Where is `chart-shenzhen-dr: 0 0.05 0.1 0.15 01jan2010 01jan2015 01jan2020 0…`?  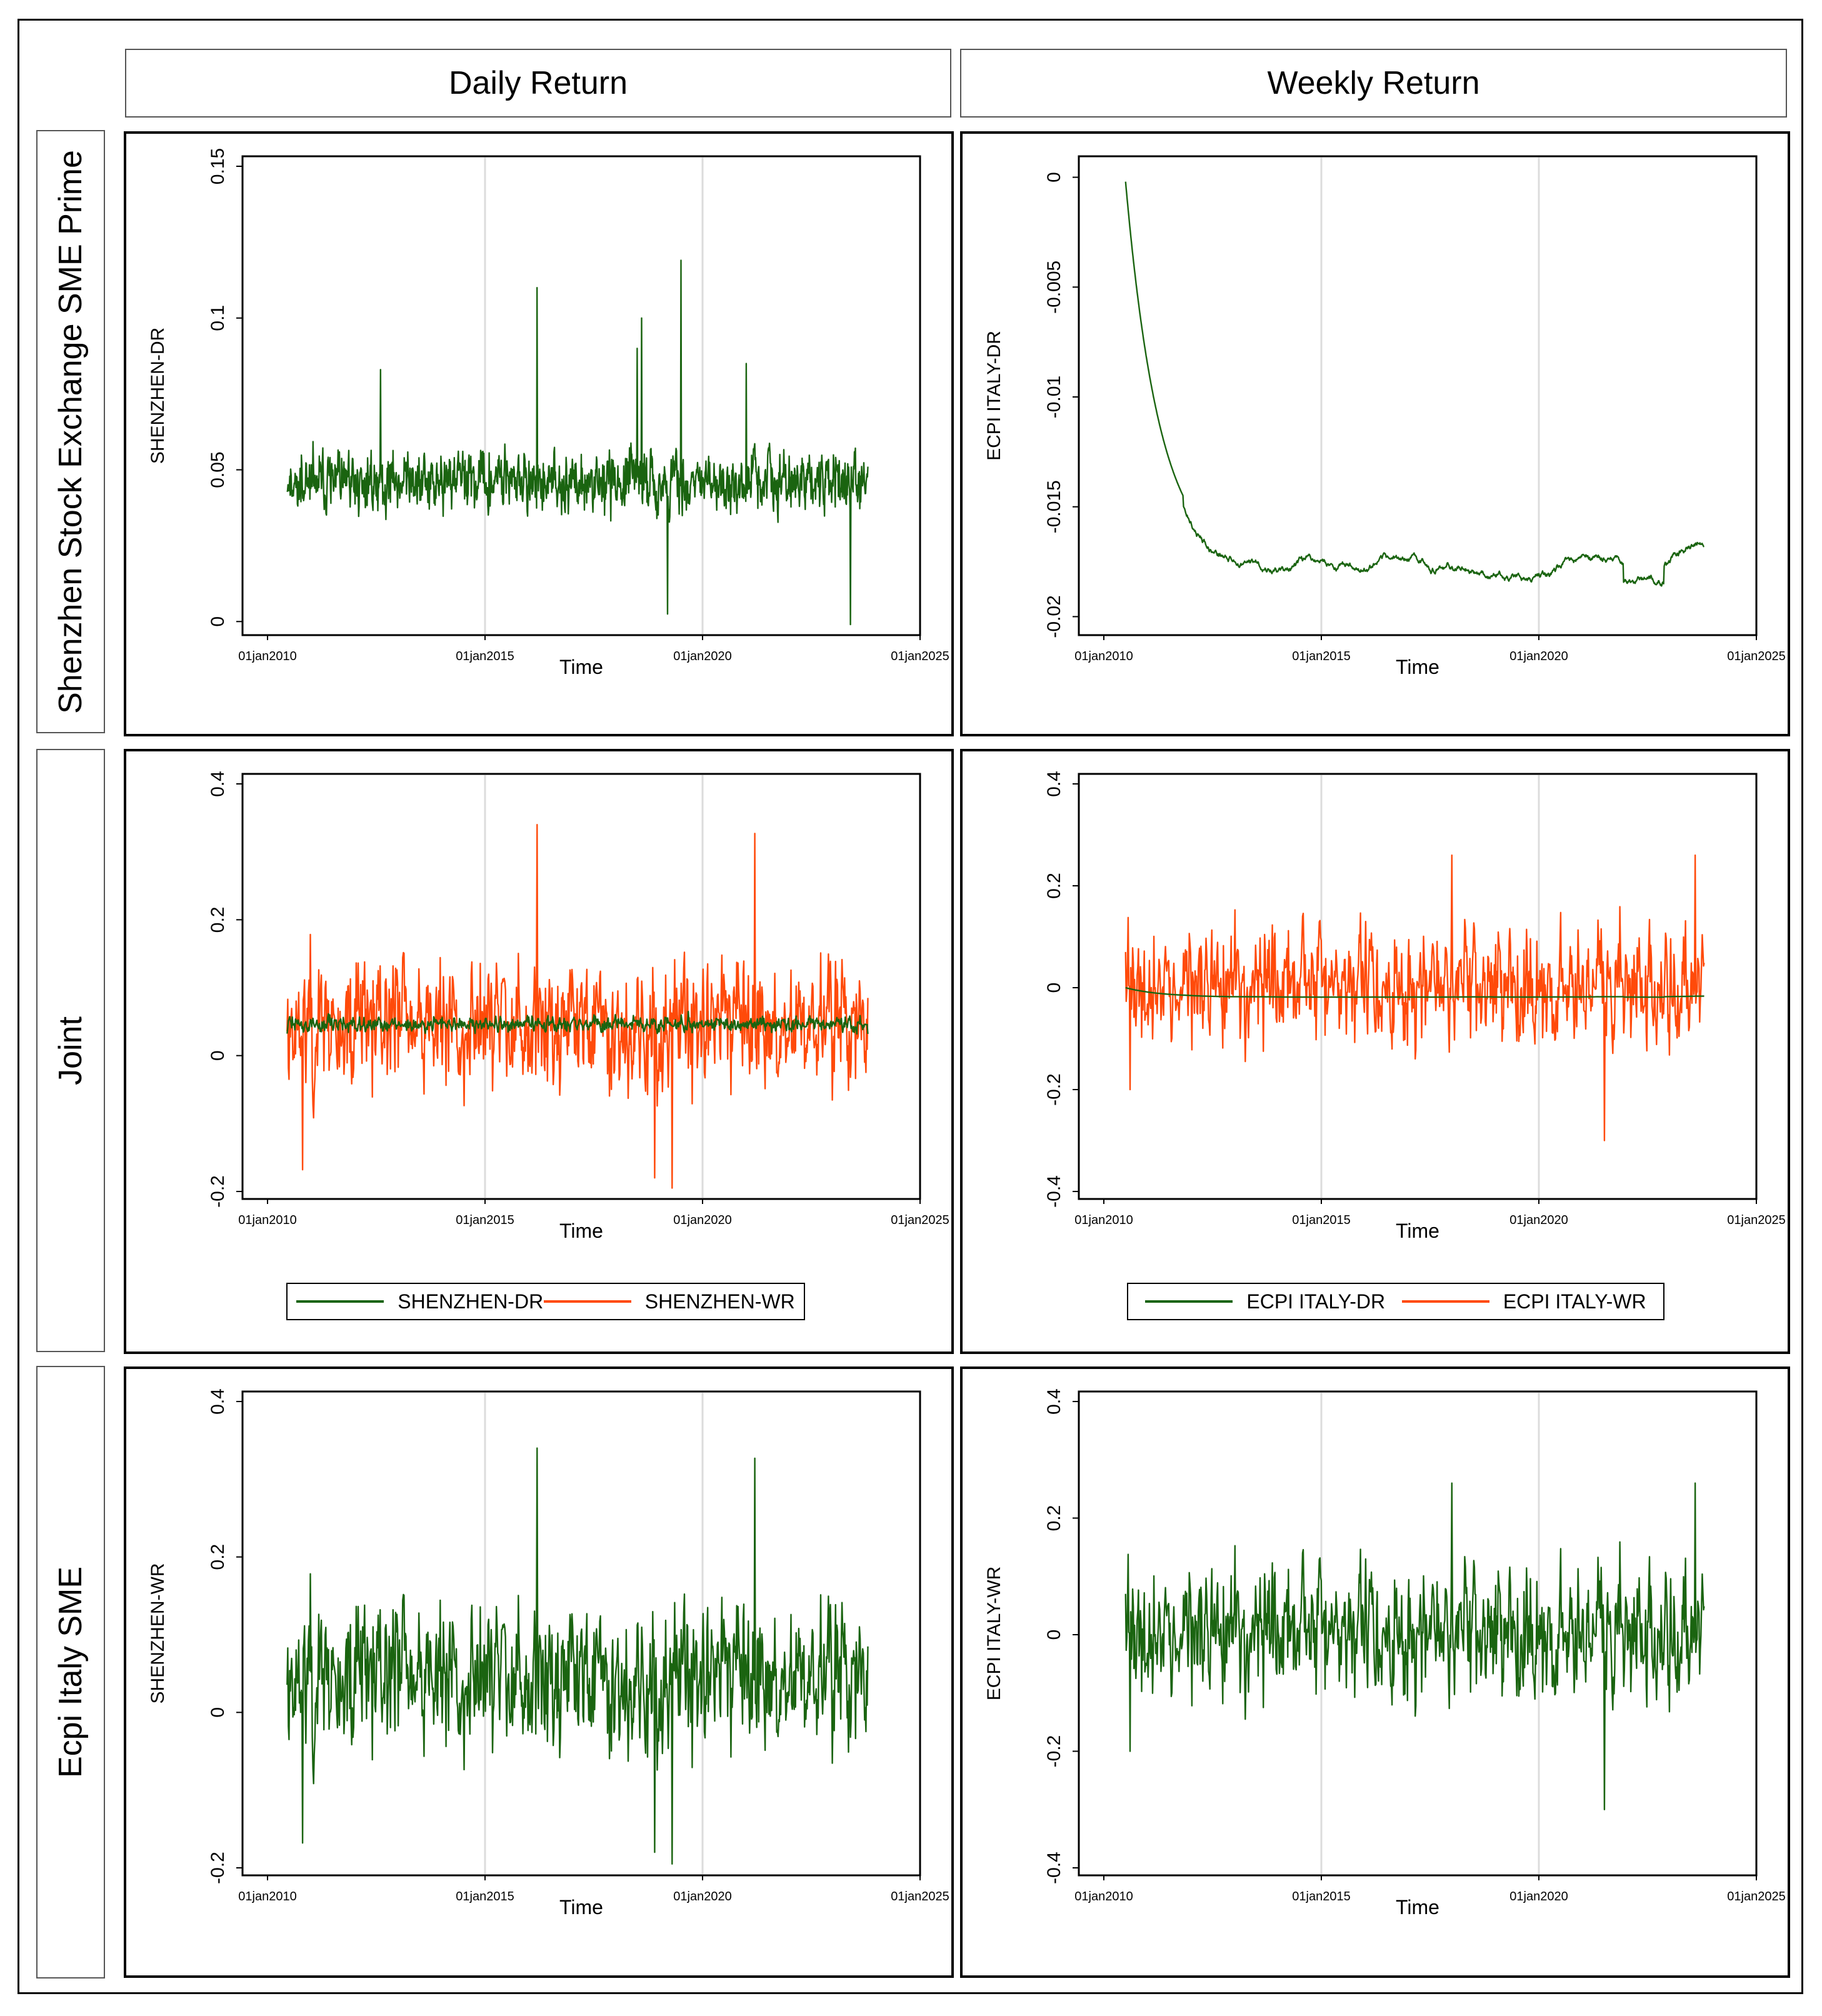 chart-shenzhen-dr: 0 0.05 0.1 0.15 01jan2010 01jan2015 01jan2020 0… is located at coordinates (548, 413).